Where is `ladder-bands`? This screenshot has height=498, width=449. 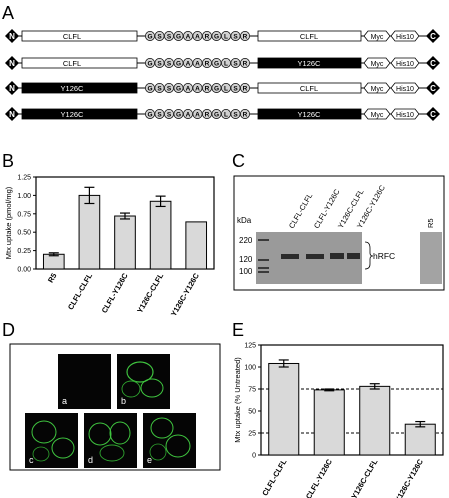
ladder-bands is located at coordinates (263, 256).